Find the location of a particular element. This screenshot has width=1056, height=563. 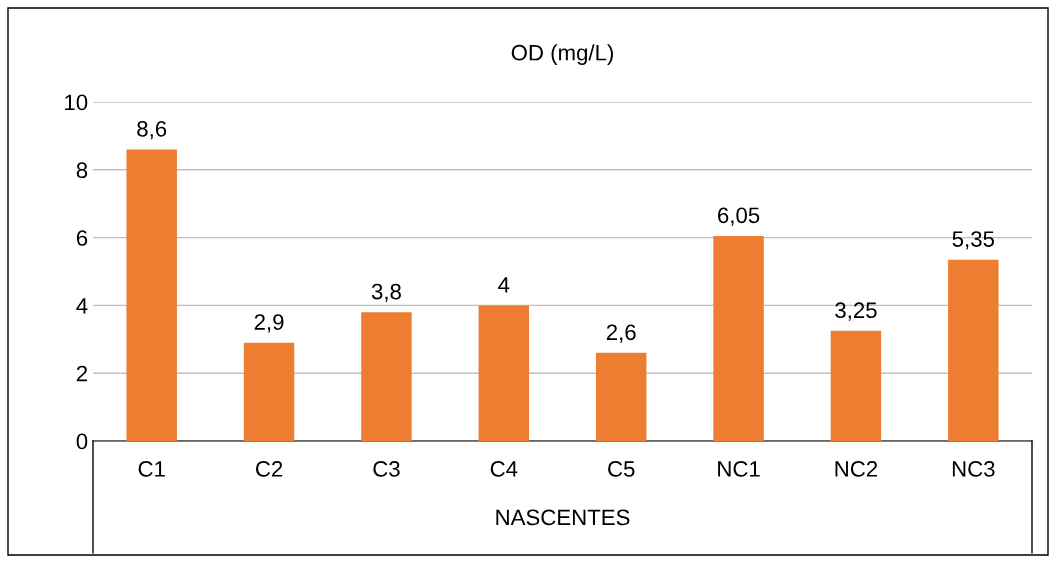

y-tick-label: 0 is located at coordinates (82, 441).